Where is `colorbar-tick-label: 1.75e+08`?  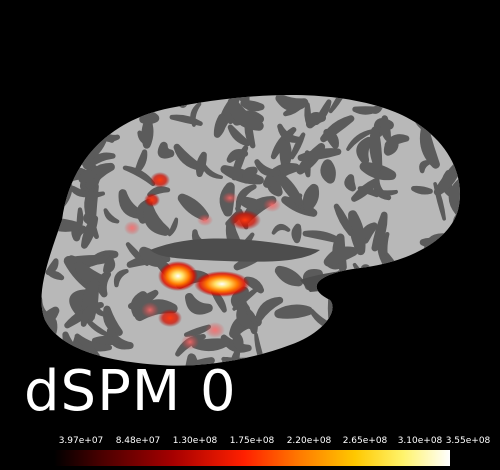 colorbar-tick-label: 1.75e+08 is located at coordinates (252, 441).